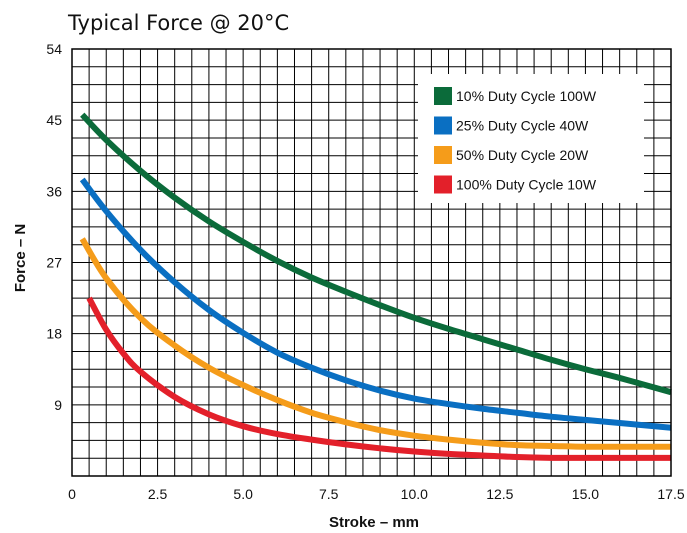 This screenshot has width=687, height=533. Describe the element at coordinates (522, 126) in the screenshot. I see `legend-label: 25% Duty Cycle 40W` at that location.